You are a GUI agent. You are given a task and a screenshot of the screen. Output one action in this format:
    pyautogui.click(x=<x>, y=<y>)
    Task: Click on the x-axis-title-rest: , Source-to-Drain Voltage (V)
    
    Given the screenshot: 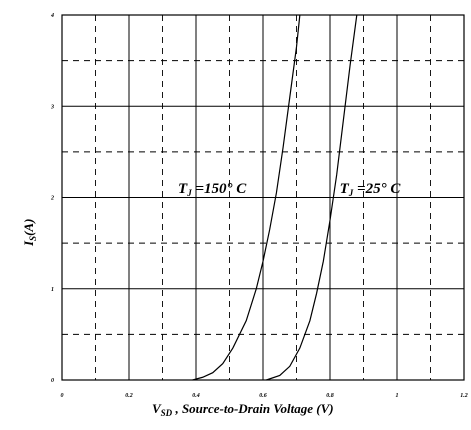 What is the action you would take?
    pyautogui.click(x=252, y=408)
    